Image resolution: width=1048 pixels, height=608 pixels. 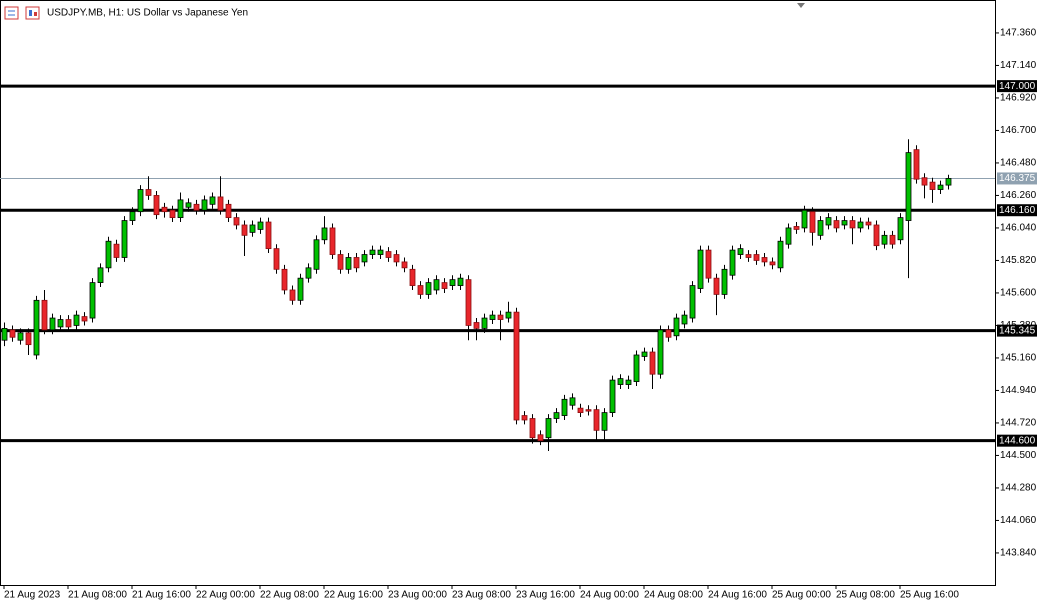 I want to click on y-tick-label: 146.480, so click(x=1018, y=163).